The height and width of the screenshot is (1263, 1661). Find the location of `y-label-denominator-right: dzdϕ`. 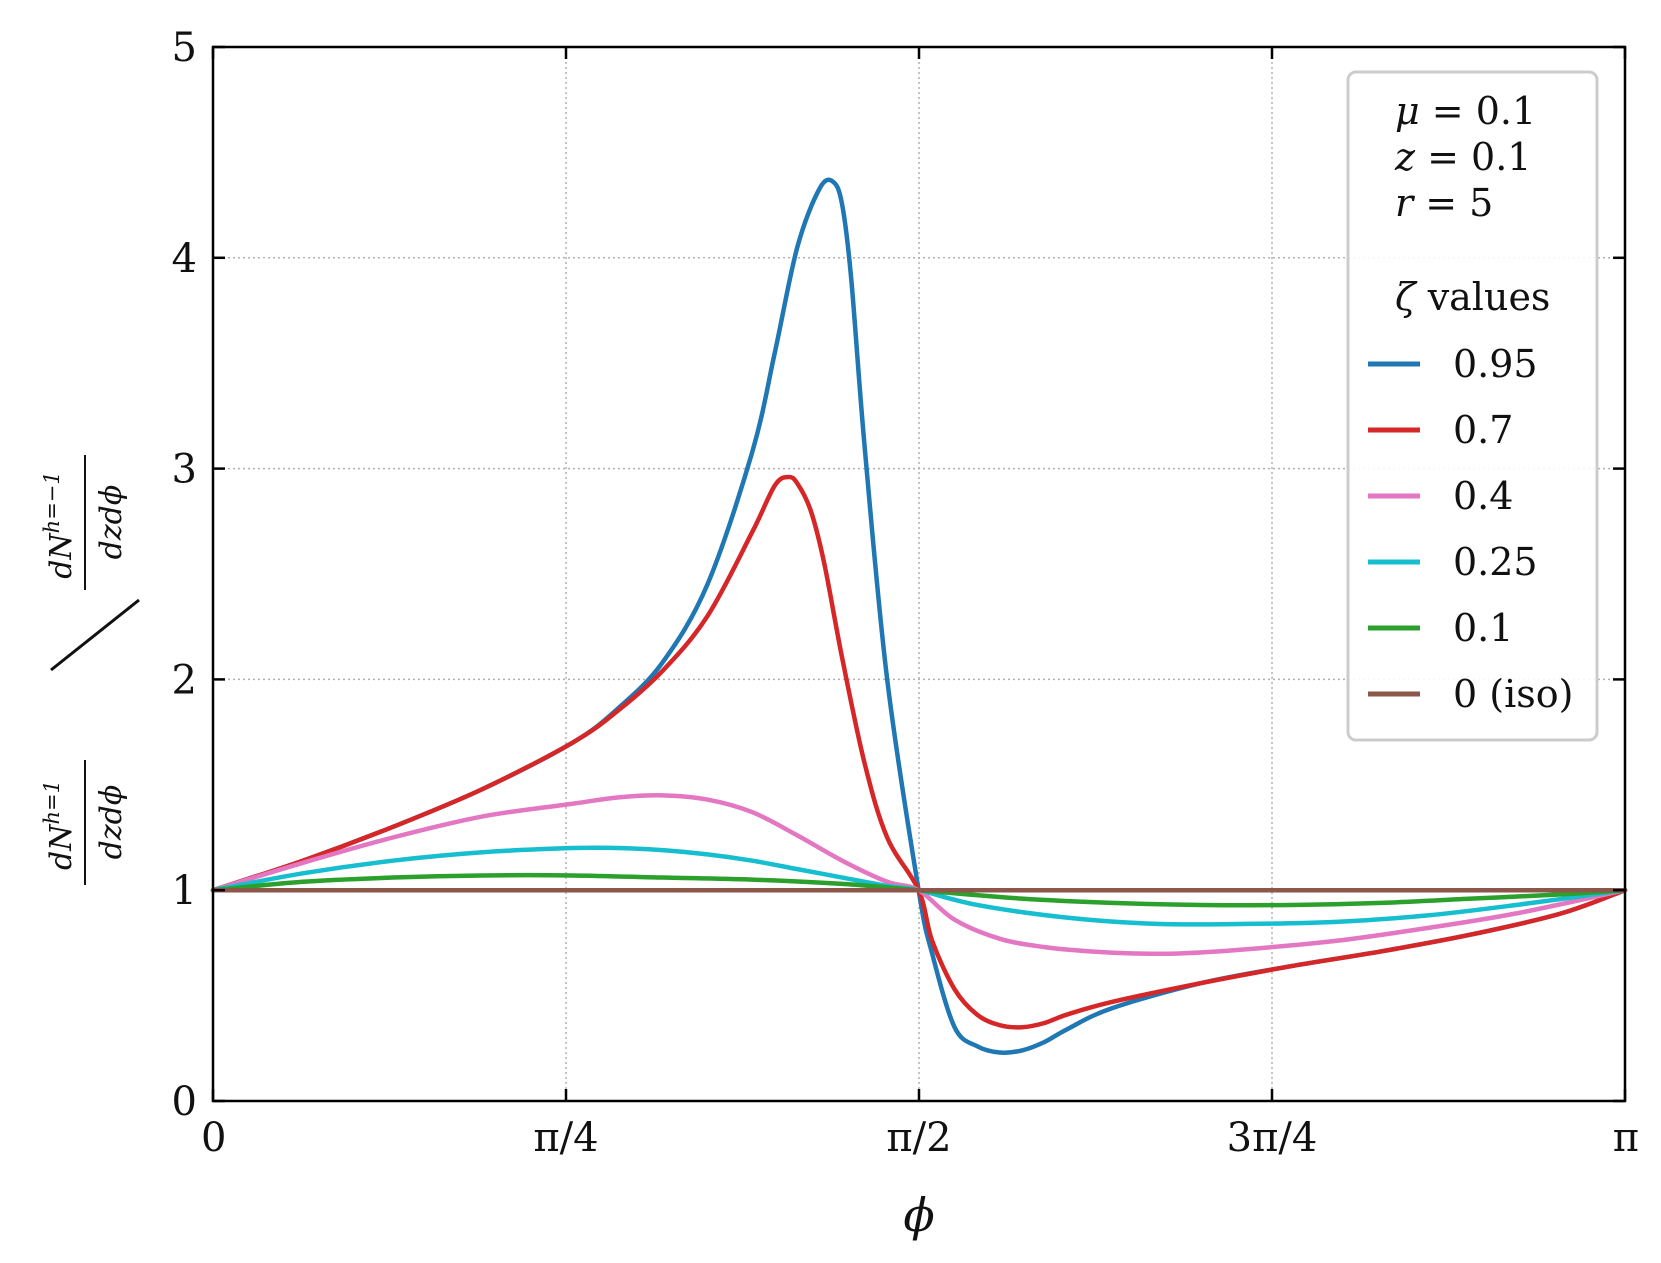

y-label-denominator-right: dzdϕ is located at coordinates (111, 522).